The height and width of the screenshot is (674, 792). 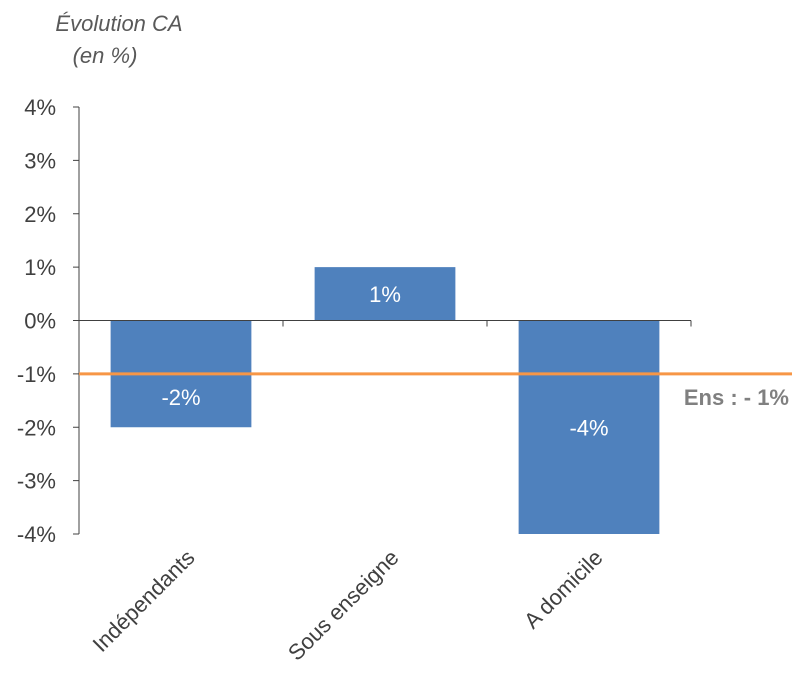 What do you see at coordinates (40, 214) in the screenshot?
I see `y-tick-label: 2%` at bounding box center [40, 214].